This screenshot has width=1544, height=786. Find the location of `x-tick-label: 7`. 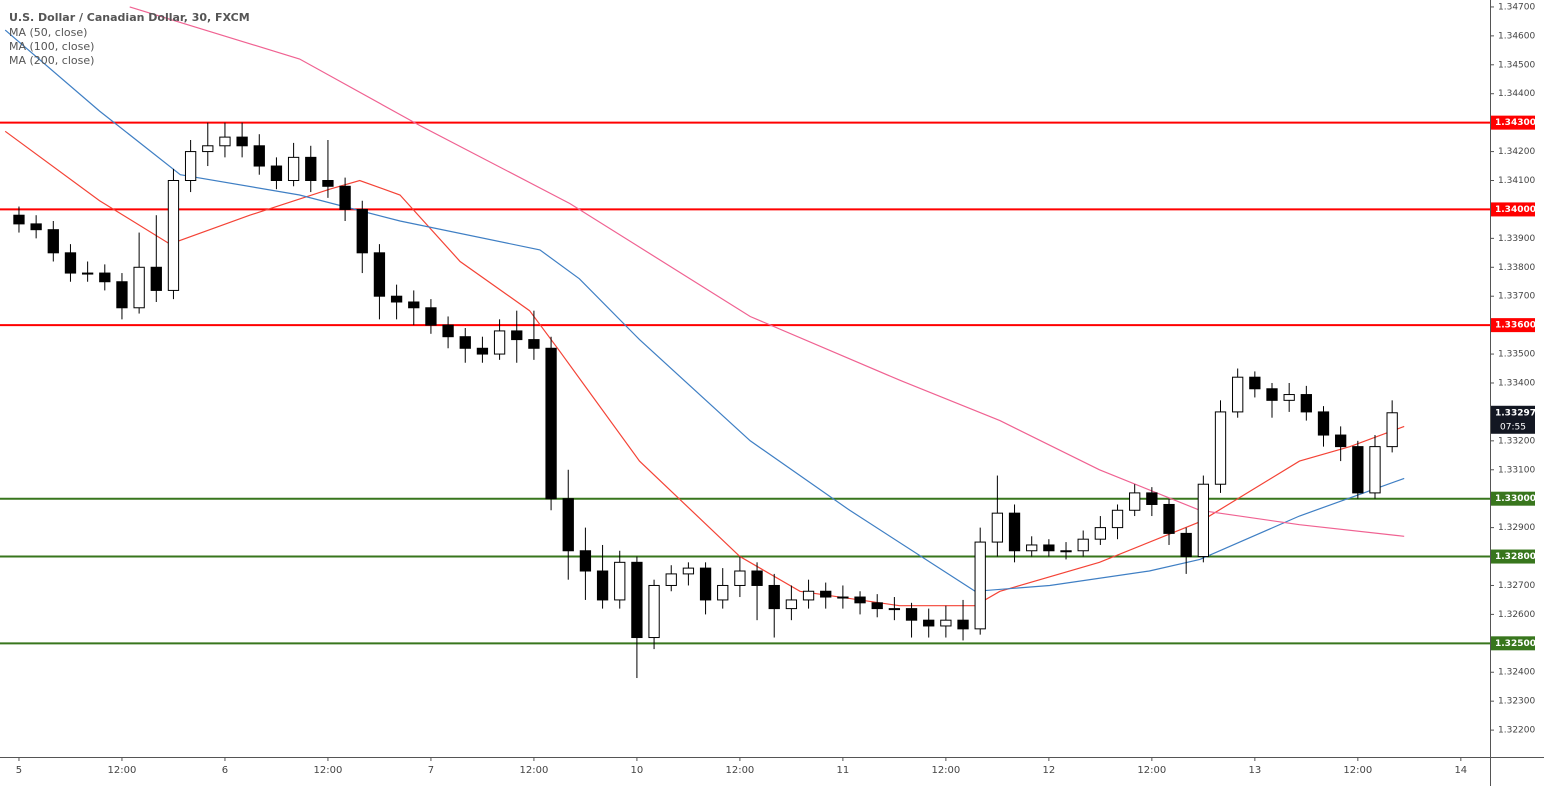

x-tick-label: 7 is located at coordinates (431, 770).